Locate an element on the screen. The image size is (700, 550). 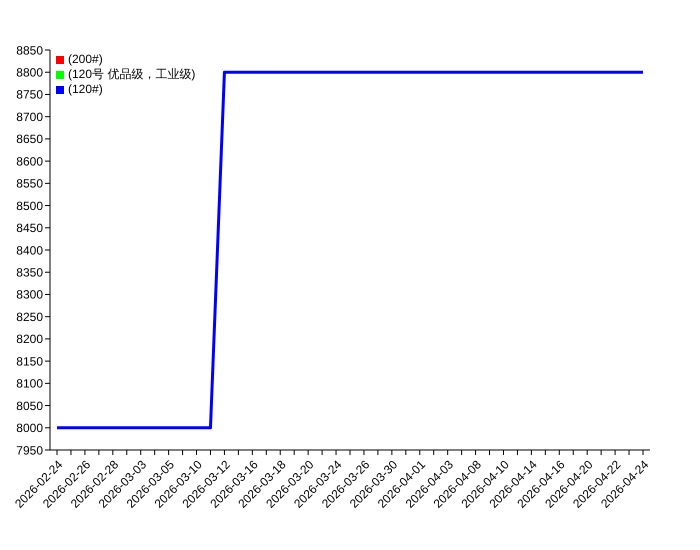
y-tick-label: 8650 is located at coordinates (30, 139).